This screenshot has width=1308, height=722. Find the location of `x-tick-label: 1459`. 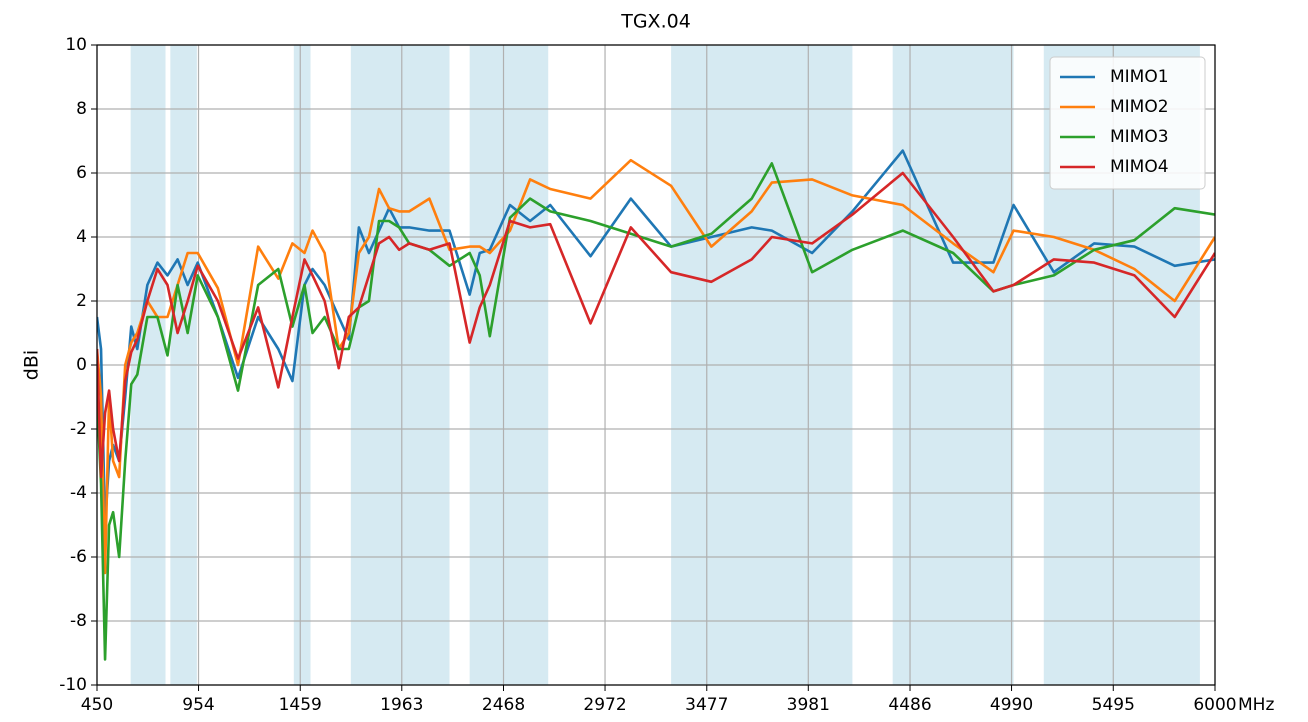

x-tick-label: 1459 is located at coordinates (300, 705).